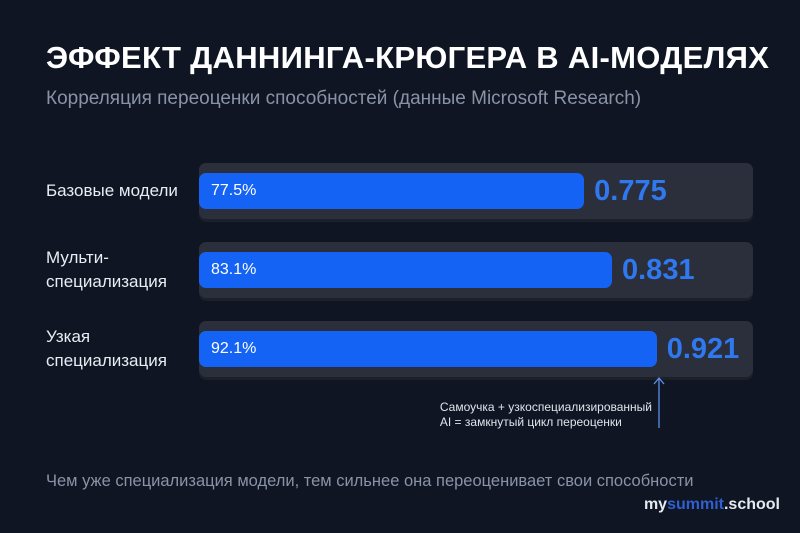 The width and height of the screenshot is (800, 533). I want to click on logo: mysummit.school, so click(712, 505).